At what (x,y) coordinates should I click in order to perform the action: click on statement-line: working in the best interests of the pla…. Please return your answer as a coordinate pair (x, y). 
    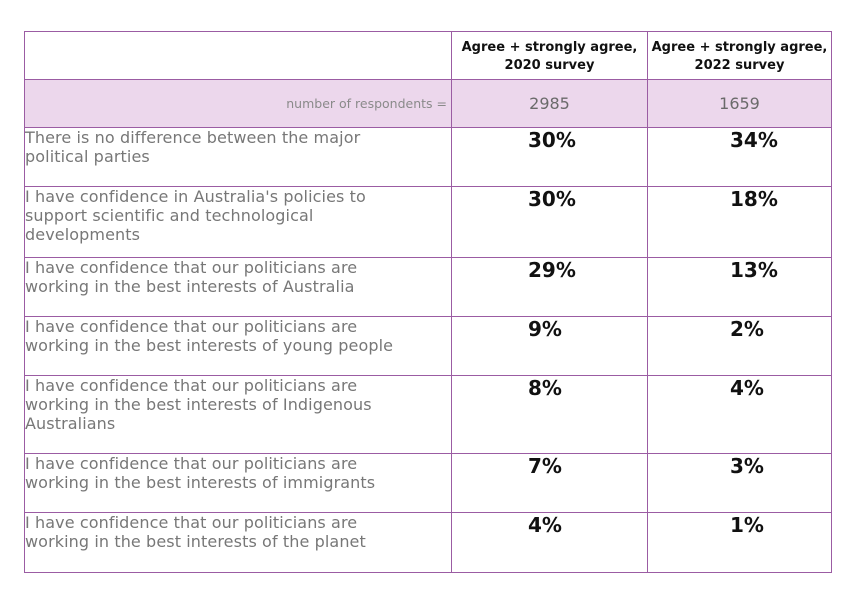
    Looking at the image, I should click on (195, 541).